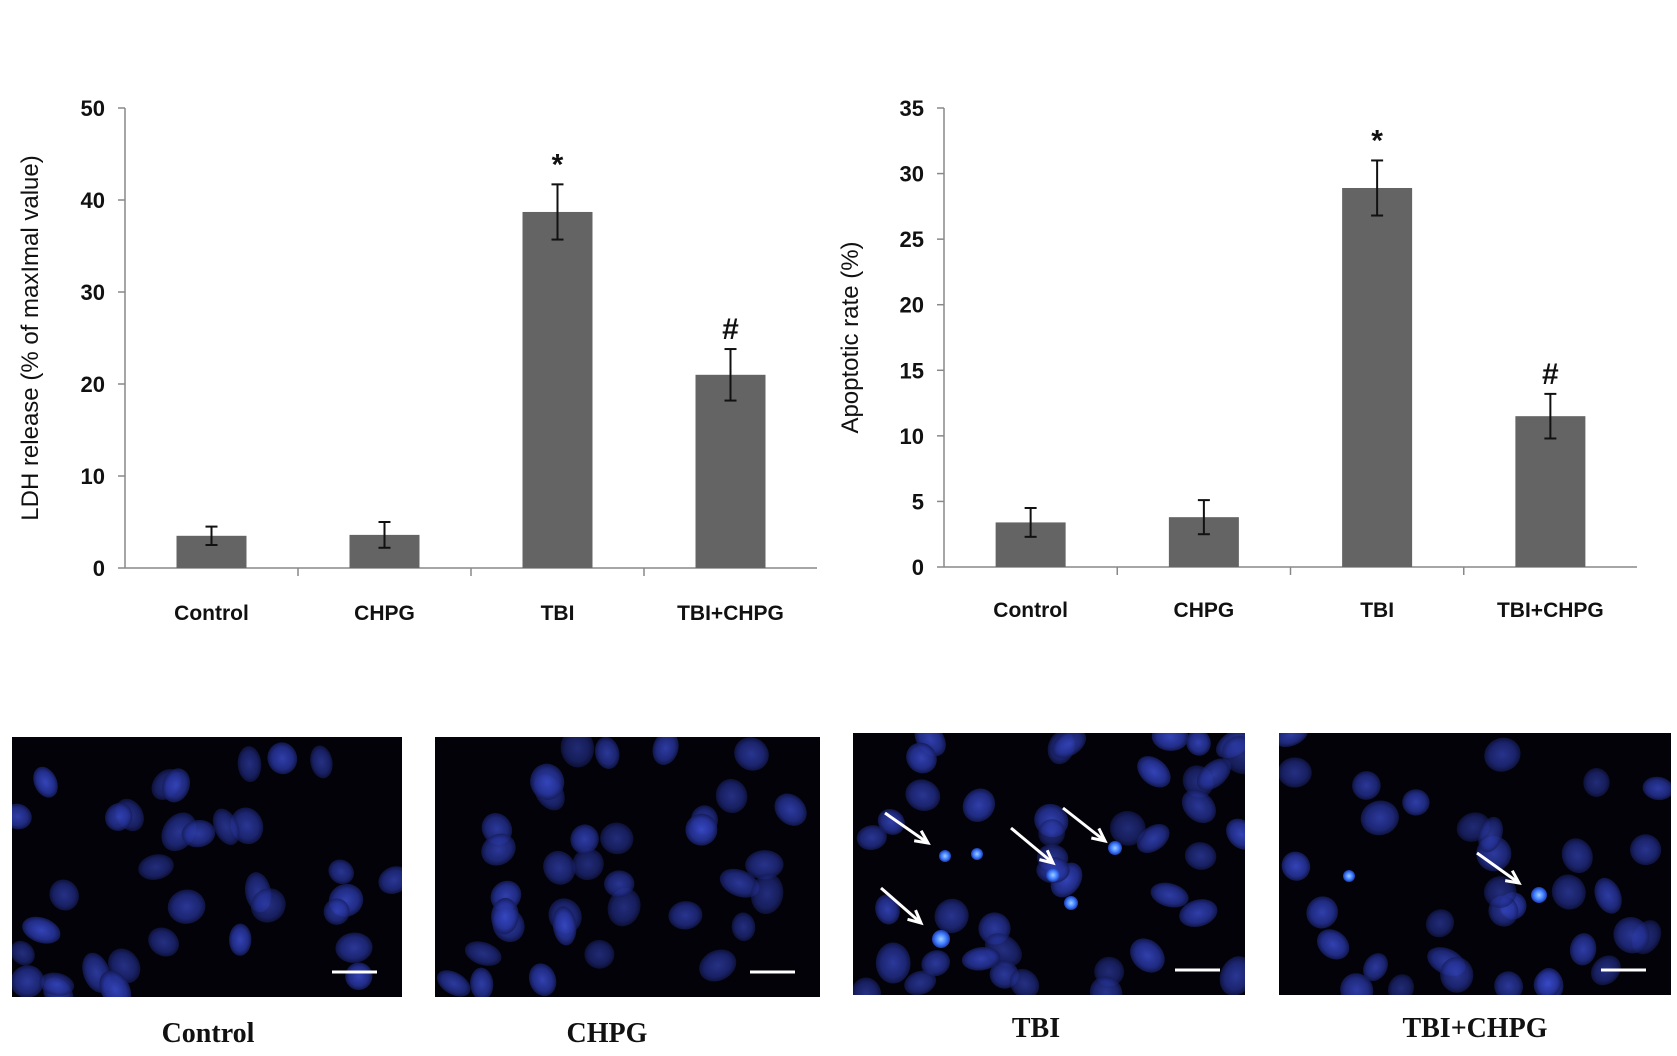 The height and width of the screenshot is (1056, 1677). What do you see at coordinates (918, 501) in the screenshot?
I see `y-tick-label: 5` at bounding box center [918, 501].